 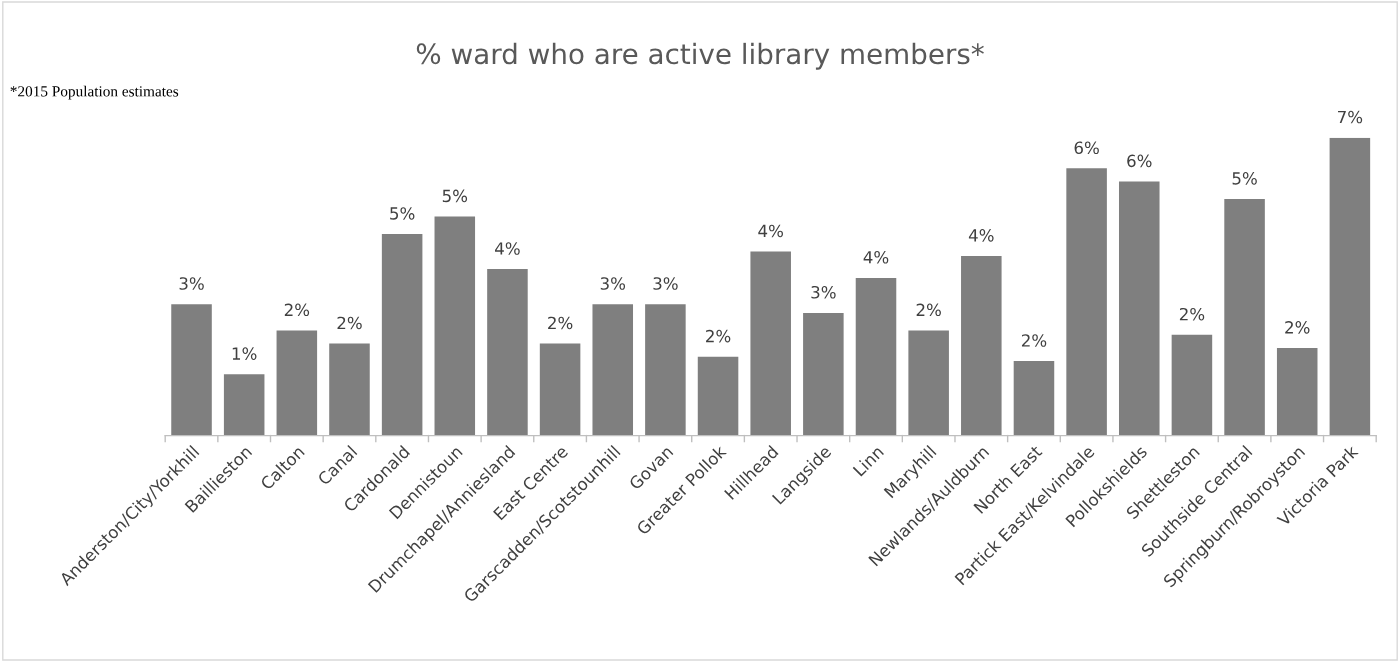 What do you see at coordinates (1350, 117) in the screenshot?
I see `data-label: 7%` at bounding box center [1350, 117].